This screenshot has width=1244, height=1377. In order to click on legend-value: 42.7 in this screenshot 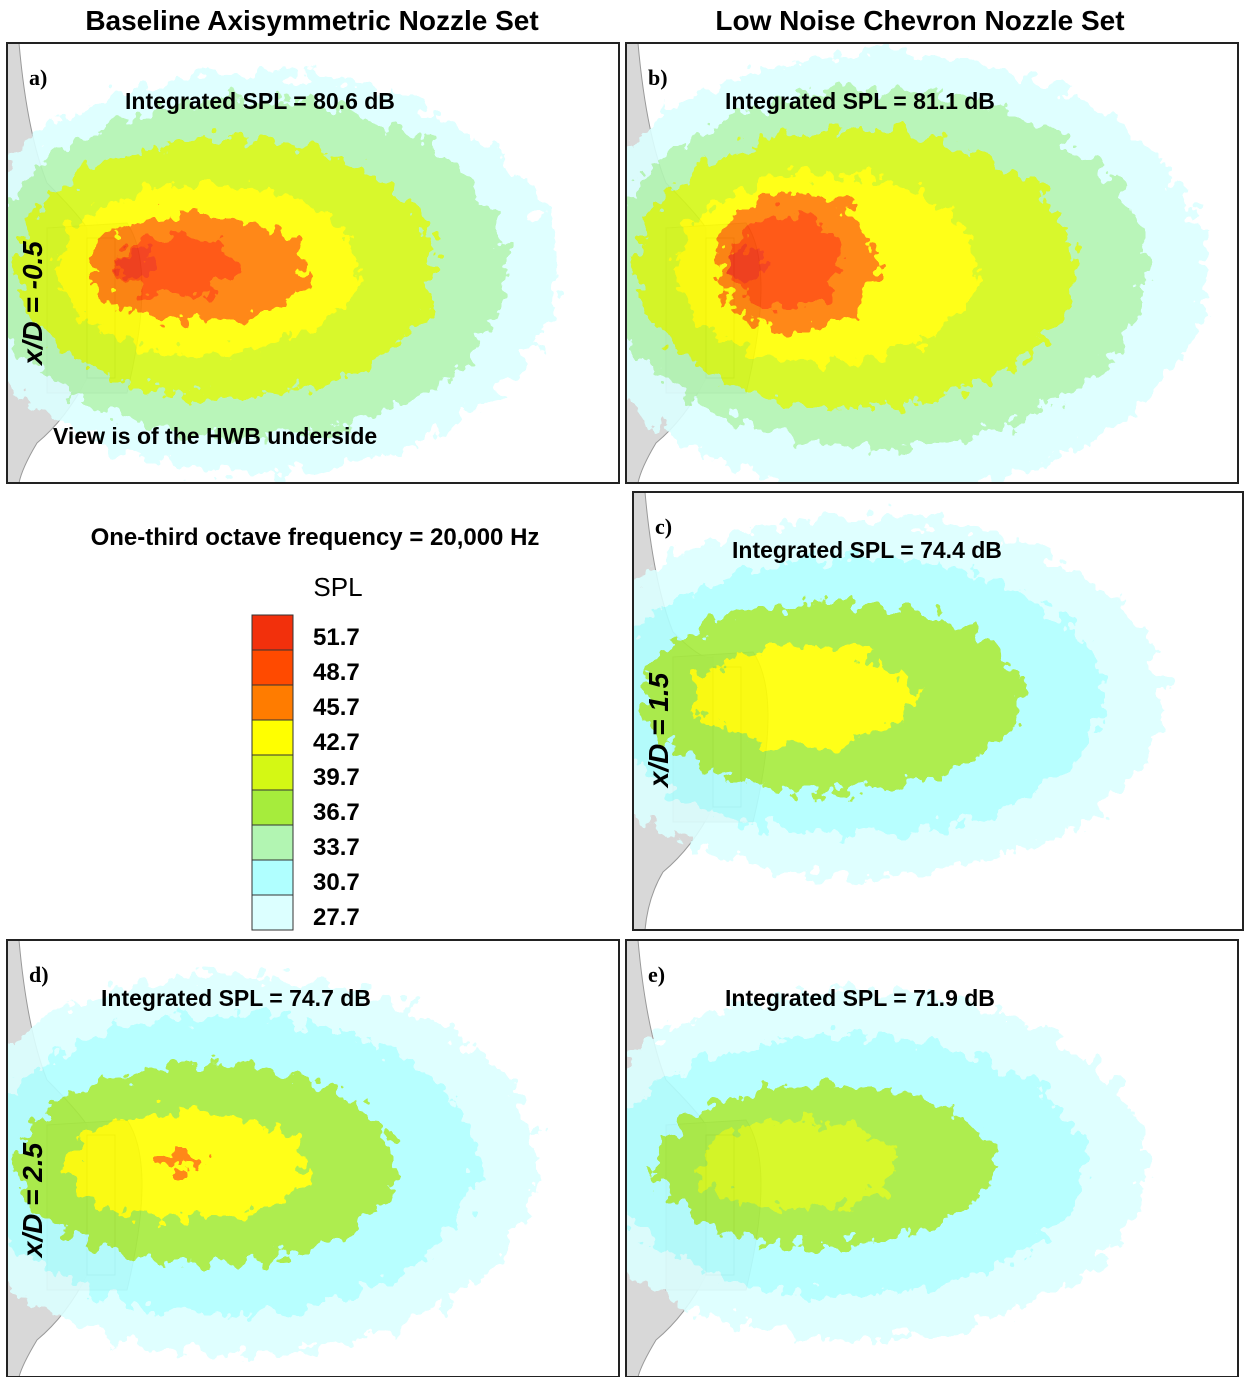, I will do `click(336, 742)`.